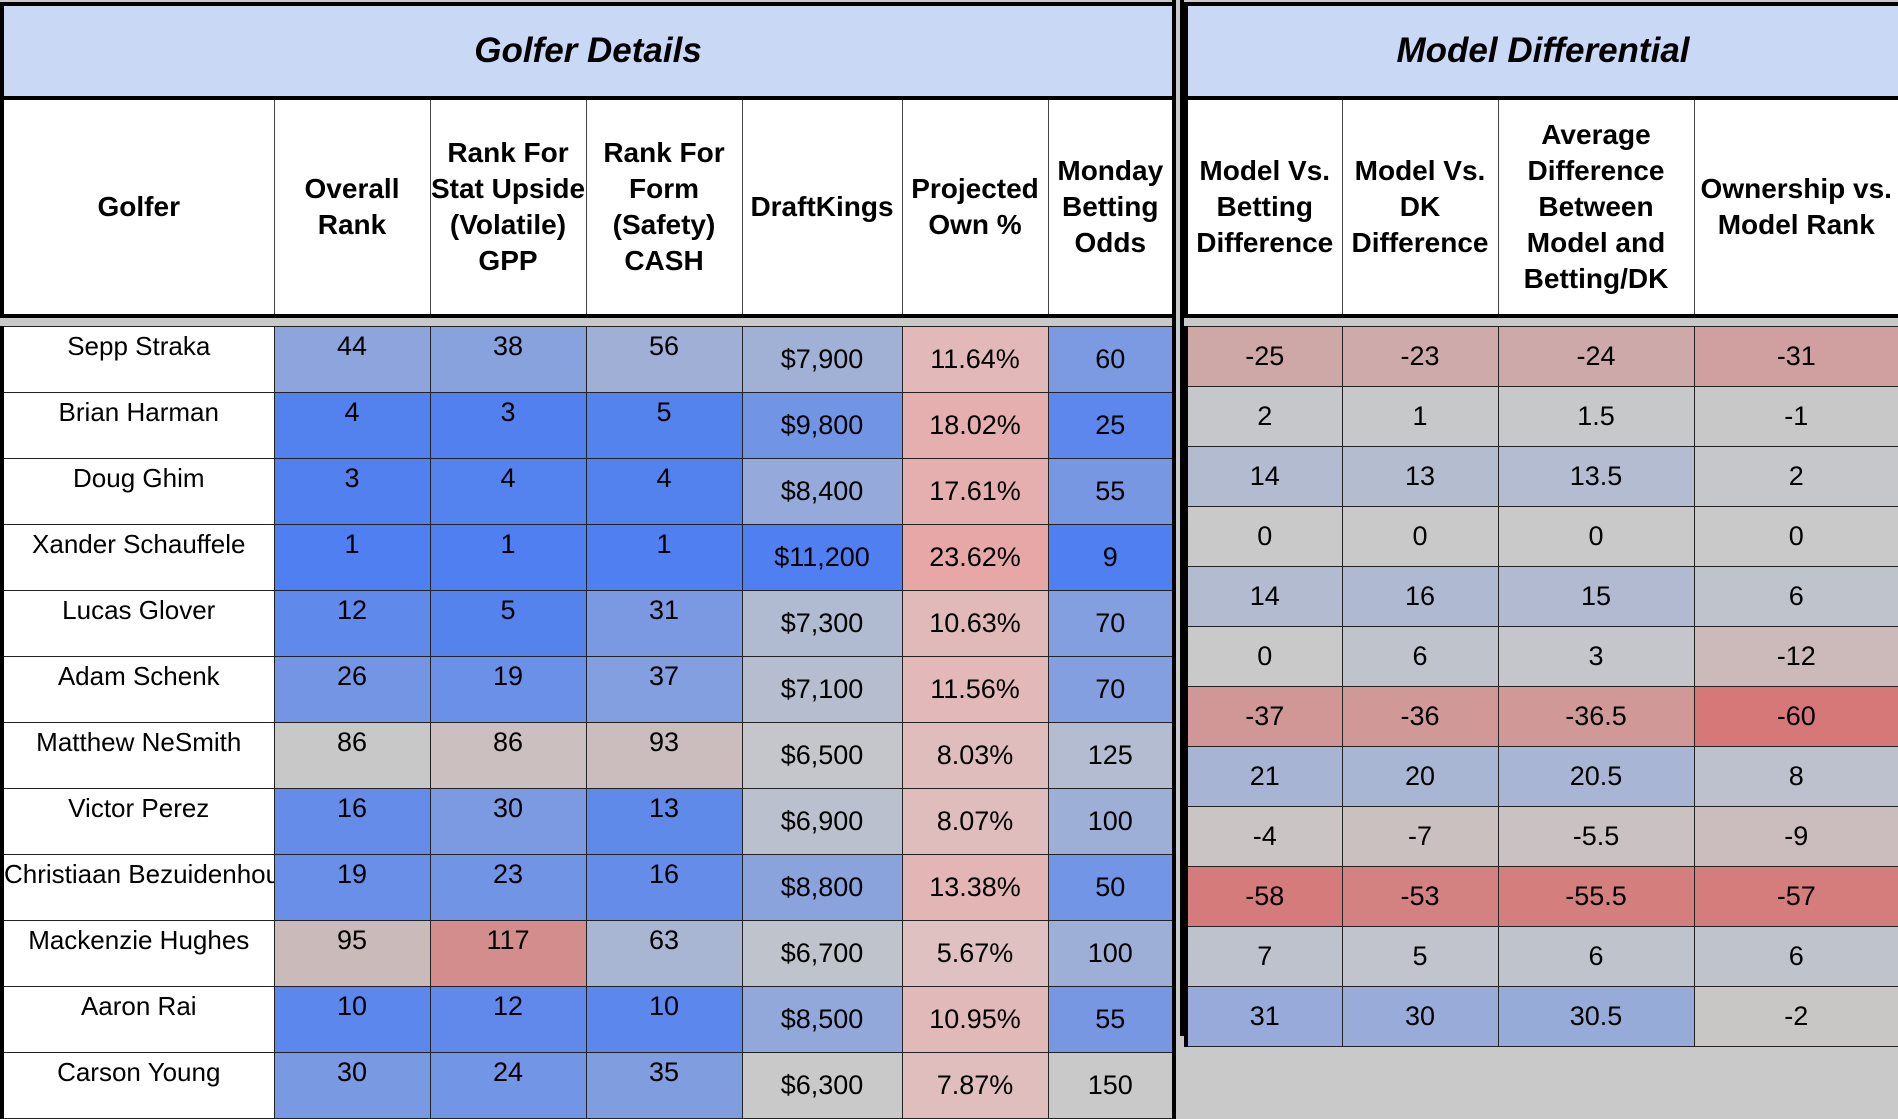  I want to click on odds-cell: 150, so click(1112, 1085).